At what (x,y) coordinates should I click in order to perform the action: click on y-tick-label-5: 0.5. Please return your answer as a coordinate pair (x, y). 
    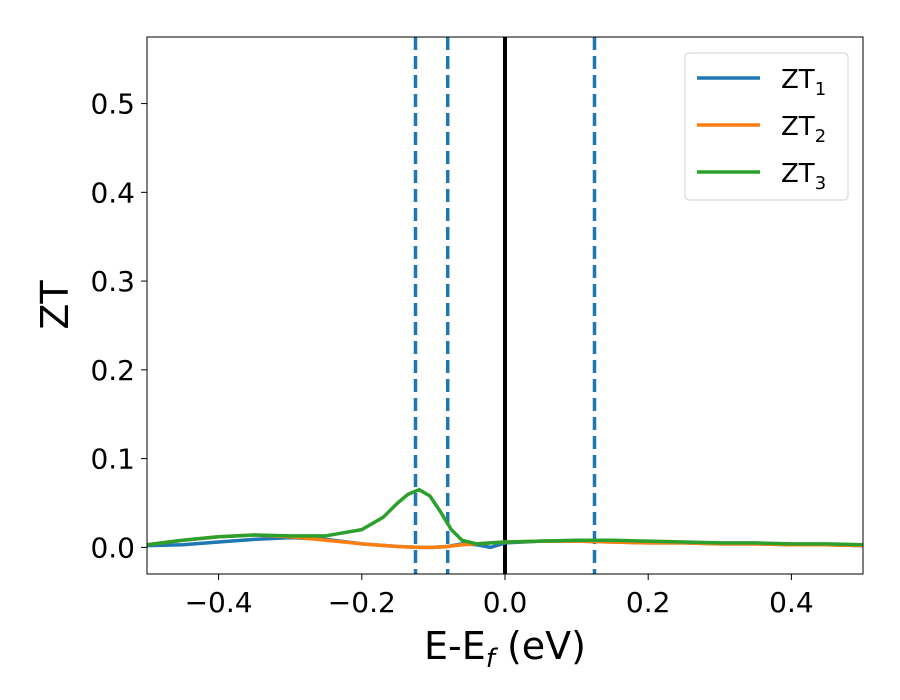
    Looking at the image, I should click on (112, 104).